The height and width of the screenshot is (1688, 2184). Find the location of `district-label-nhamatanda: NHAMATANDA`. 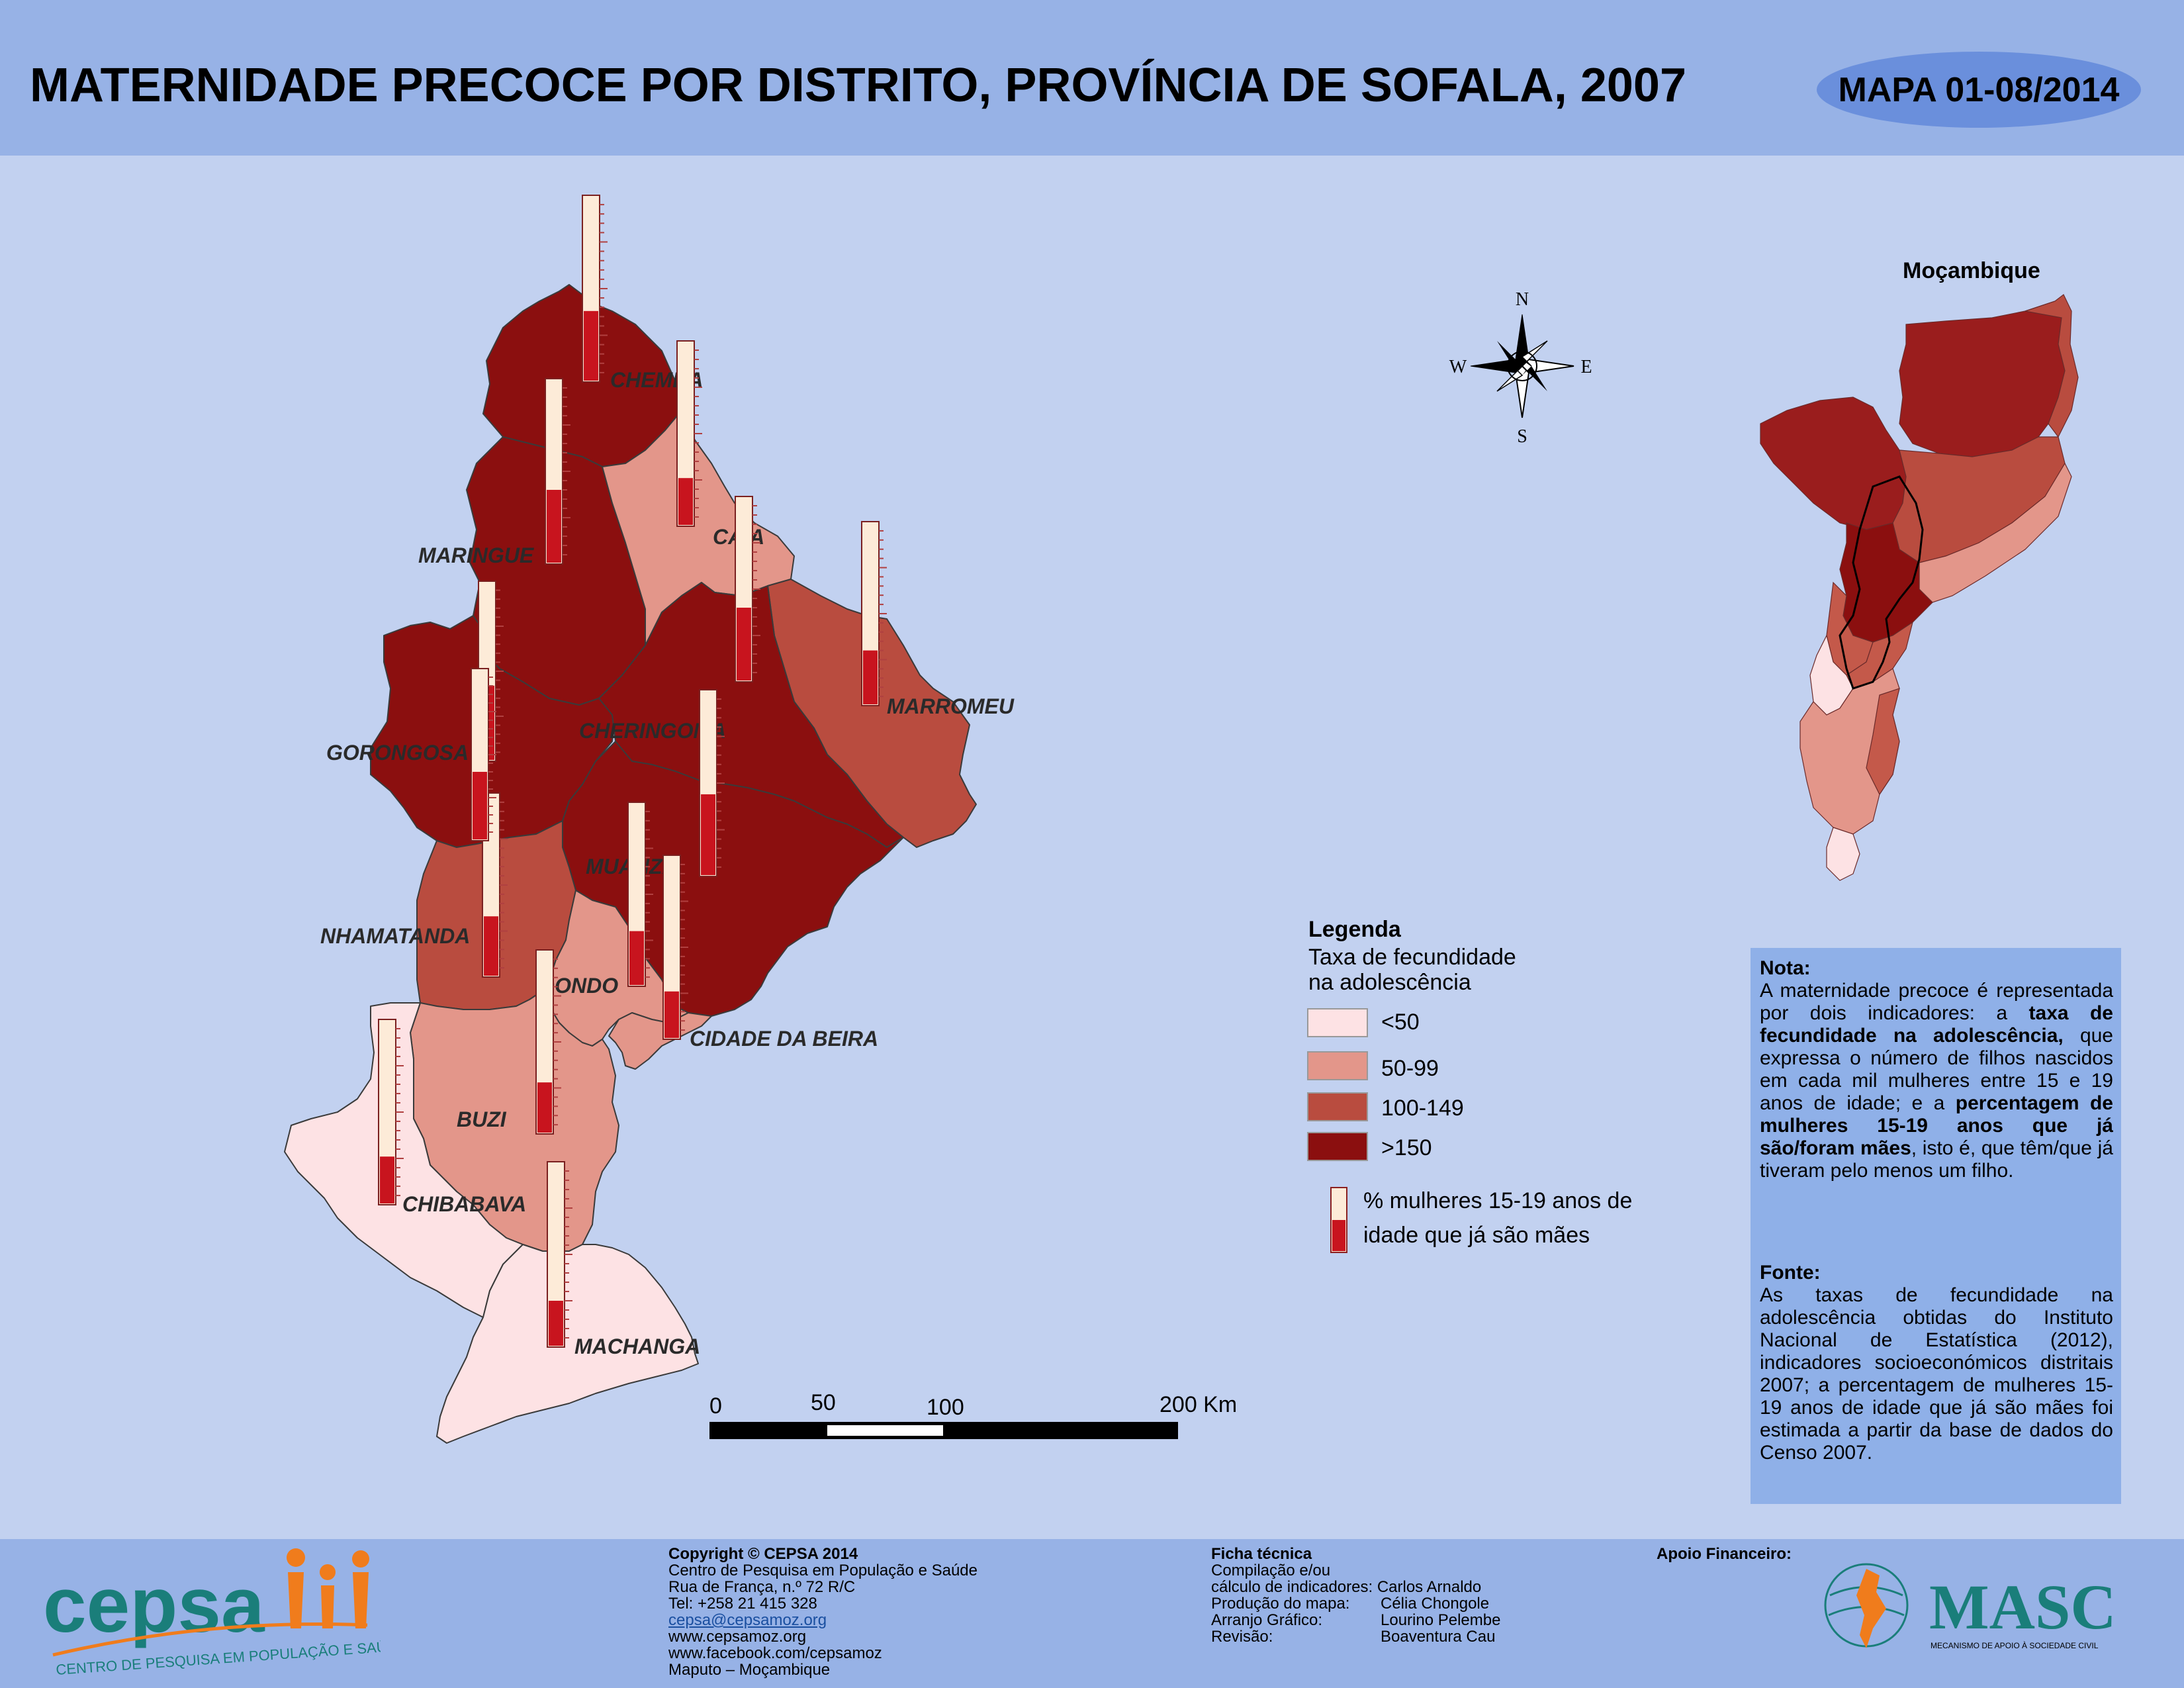

district-label-nhamatanda: NHAMATANDA is located at coordinates (395, 936).